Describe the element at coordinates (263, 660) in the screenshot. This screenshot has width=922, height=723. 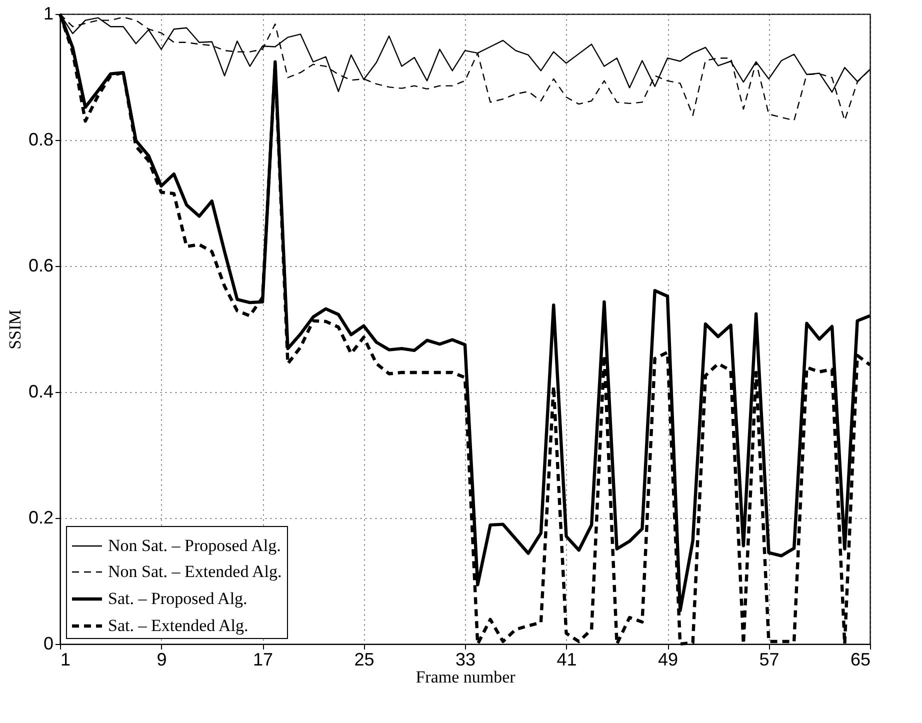
I see `x-tick-label: 17` at that location.